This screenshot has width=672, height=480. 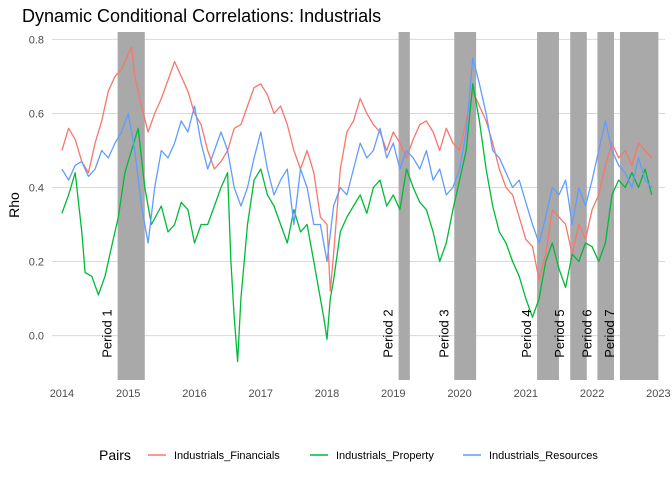 I want to click on x-tick-label: 2021, so click(x=526, y=394).